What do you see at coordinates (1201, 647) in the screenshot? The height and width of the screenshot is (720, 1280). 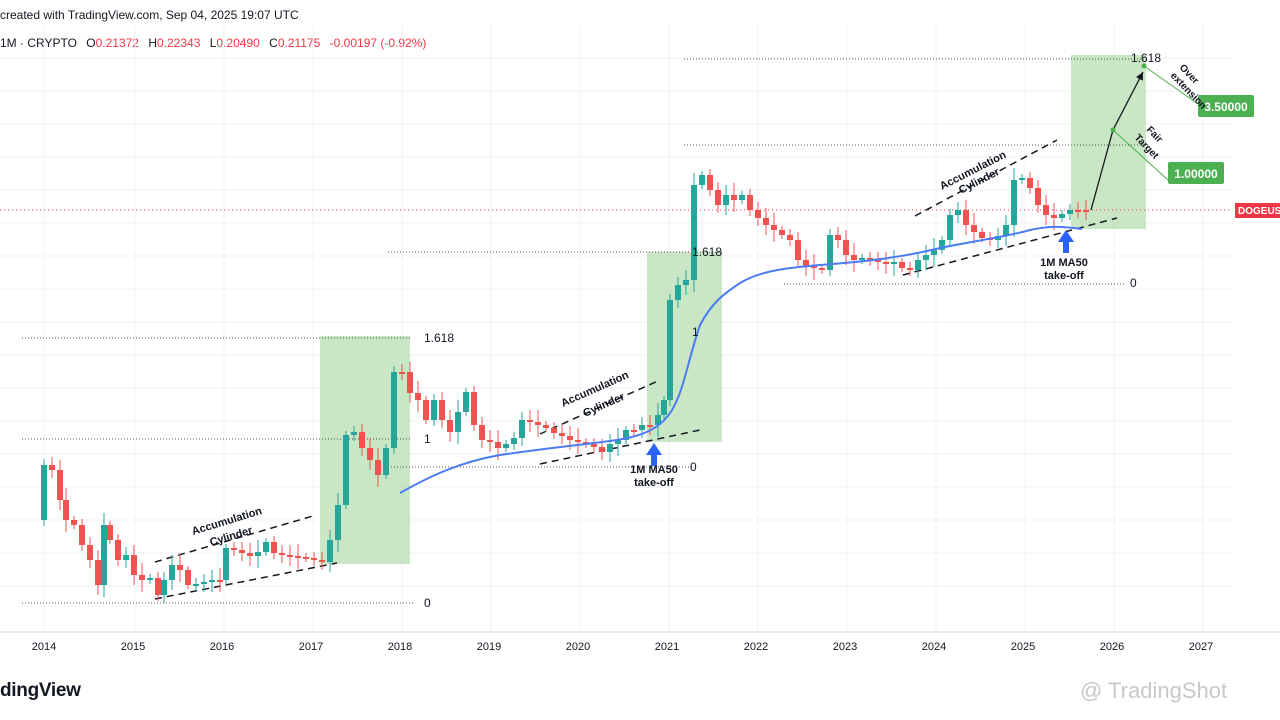 I see `x-tick-label: 2027` at bounding box center [1201, 647].